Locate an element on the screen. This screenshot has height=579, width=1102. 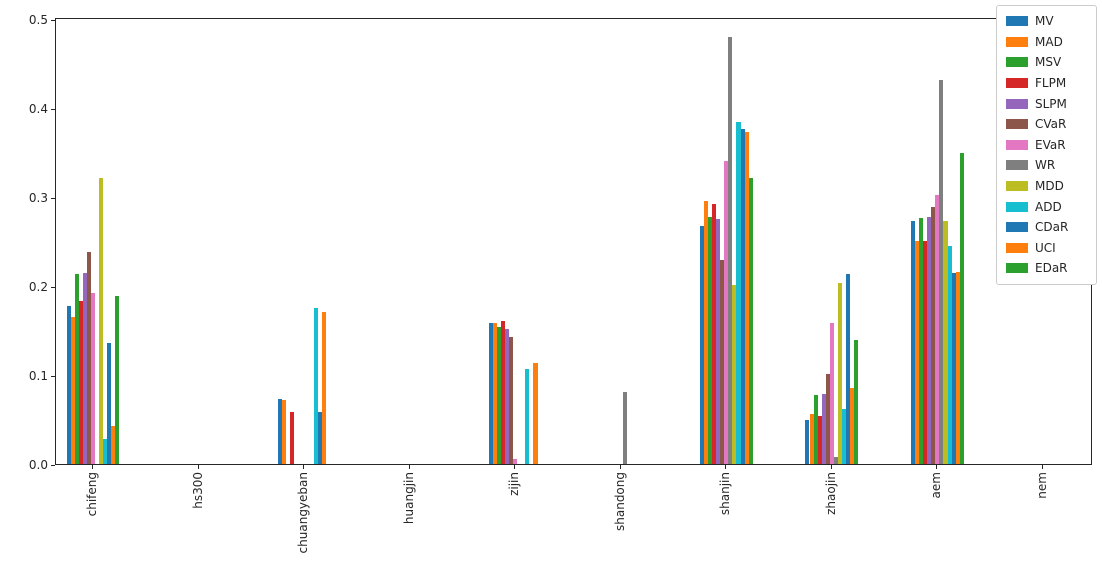
bar-zijin-SLPM is located at coordinates (507, 396).